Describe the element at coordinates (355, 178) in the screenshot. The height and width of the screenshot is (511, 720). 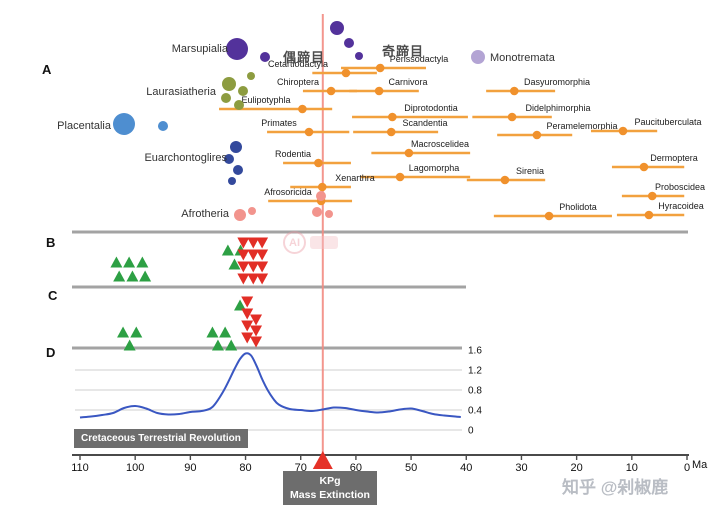
I see `order-label: Xenarthra` at that location.